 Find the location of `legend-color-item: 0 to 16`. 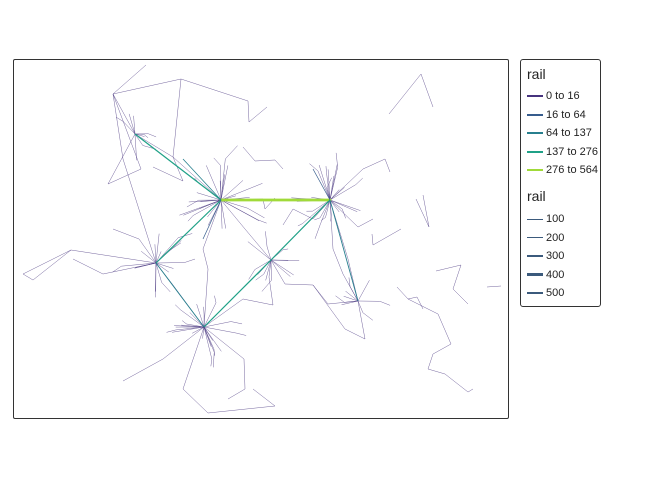

legend-color-item: 0 to 16 is located at coordinates (553, 96).